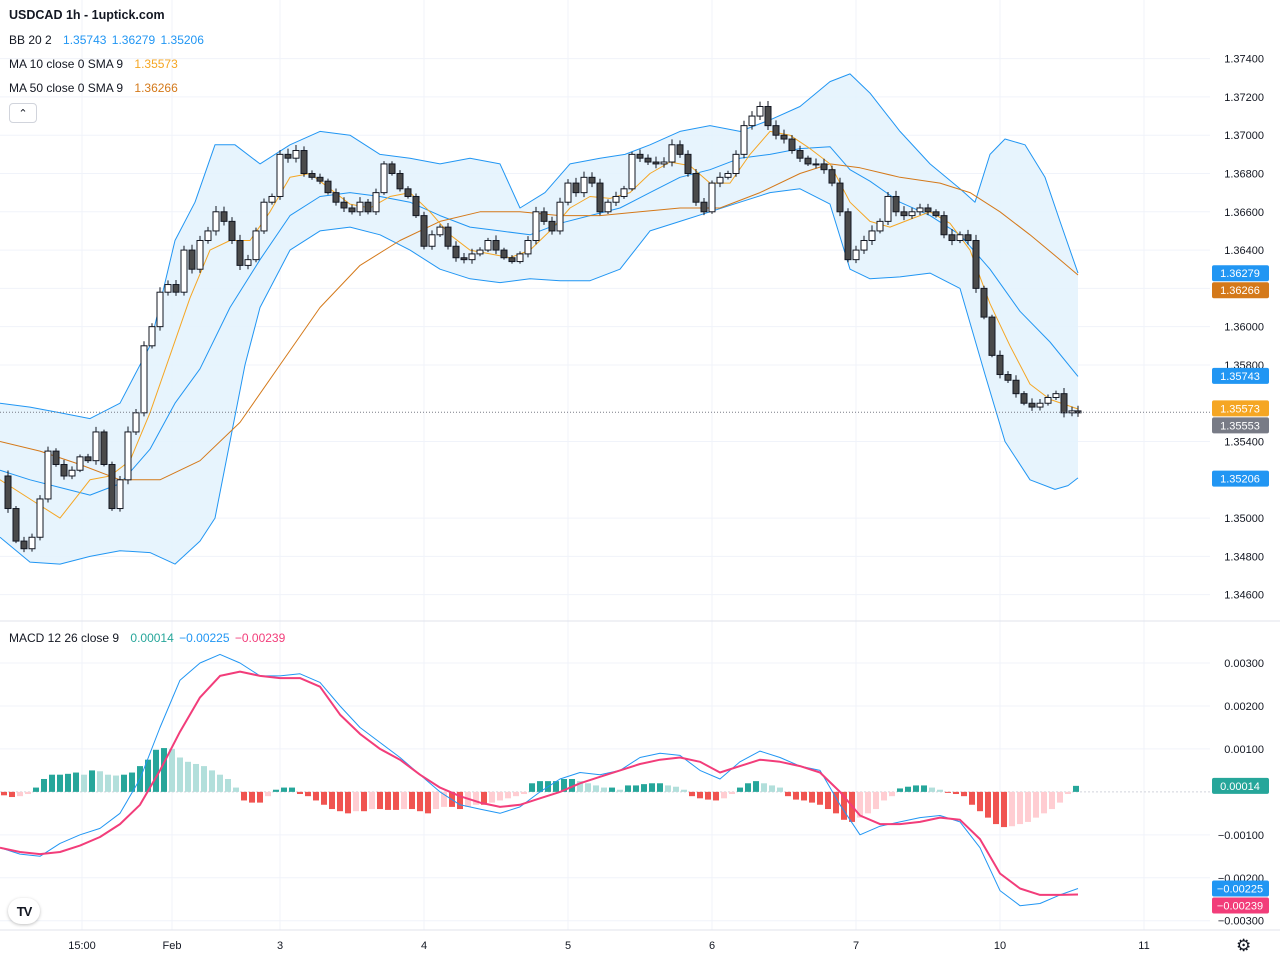 This screenshot has height=960, width=1280. What do you see at coordinates (94, 88) in the screenshot?
I see `ma50-legend: MA 50 close 0 SMA 9 1.36266` at bounding box center [94, 88].